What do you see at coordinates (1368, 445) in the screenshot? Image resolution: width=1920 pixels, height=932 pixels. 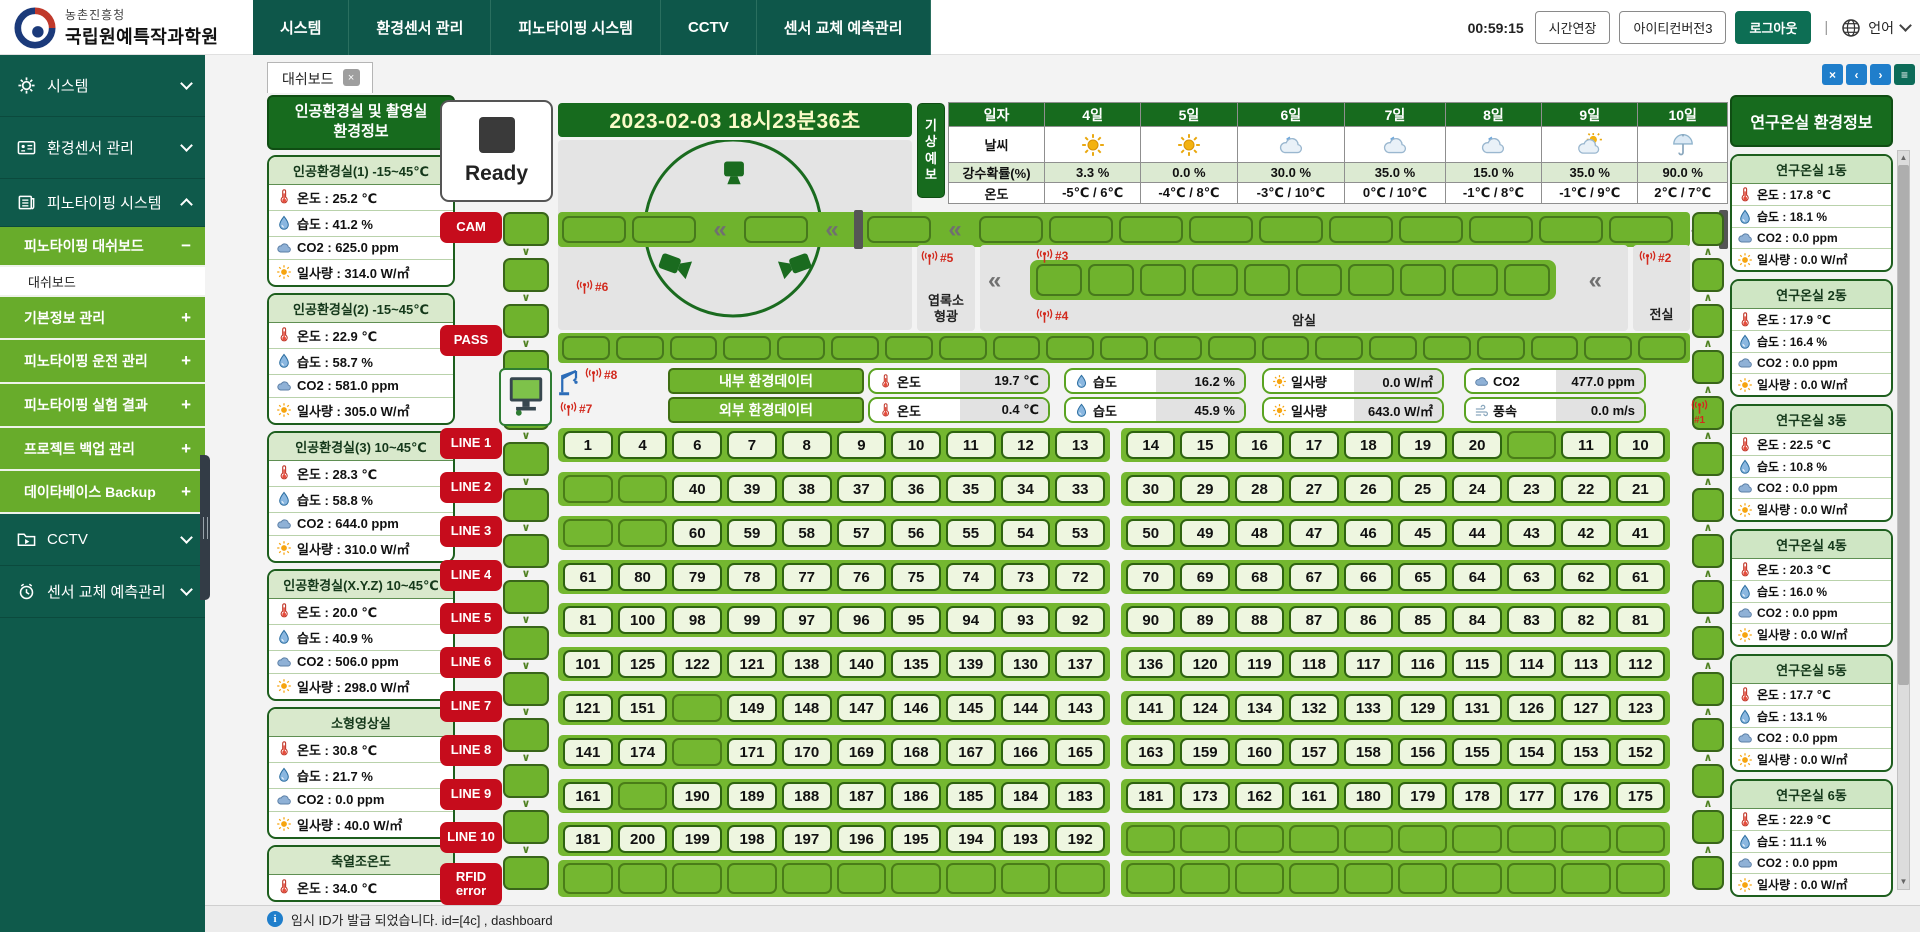 I see `plant-cell: 18` at bounding box center [1368, 445].